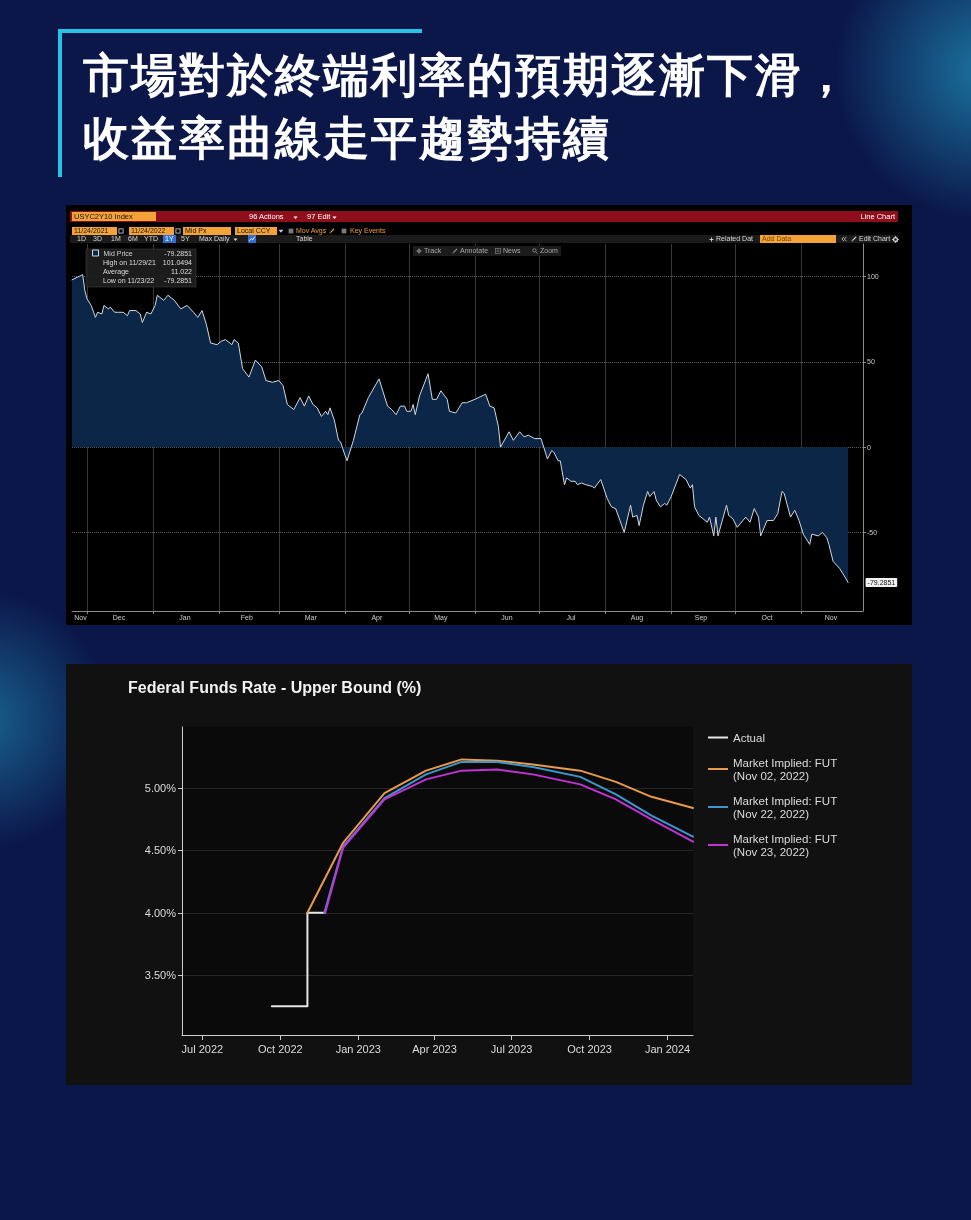 This screenshot has height=1220, width=971. I want to click on legend-label: Market Implied: FUT (Nov 22, 2022), so click(787, 807).